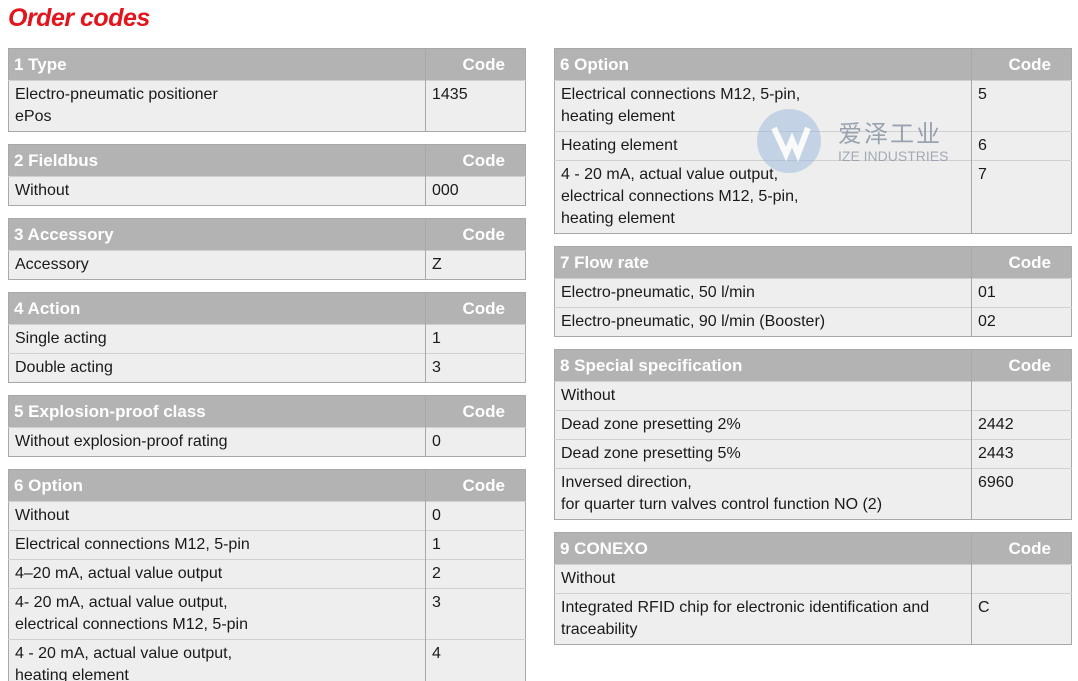 This screenshot has height=681, width=1078. What do you see at coordinates (1021, 197) in the screenshot?
I see `code-cell: 7` at bounding box center [1021, 197].